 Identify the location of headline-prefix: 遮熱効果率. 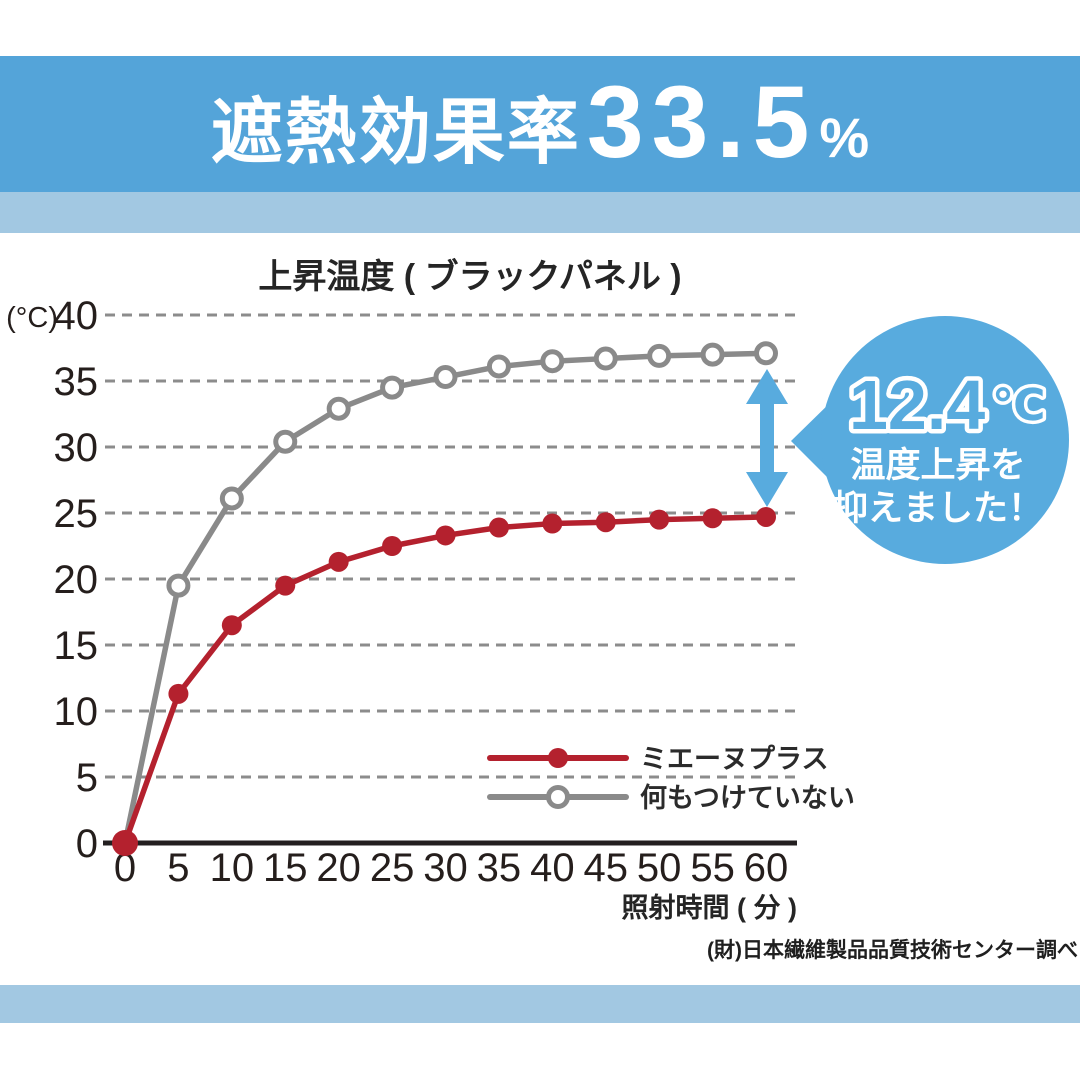
(395, 132).